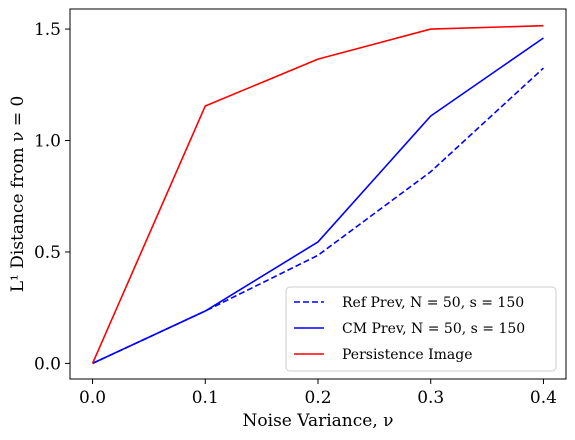 The width and height of the screenshot is (575, 440). Describe the element at coordinates (47, 142) in the screenshot. I see `y-tick-label: 1.0` at that location.